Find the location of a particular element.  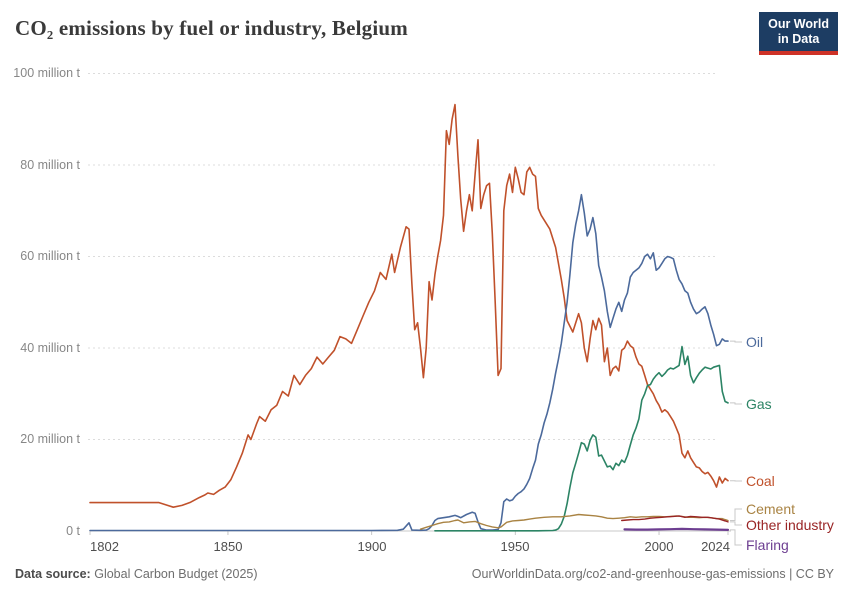

legend-item-cement: Cement is located at coordinates (771, 509).